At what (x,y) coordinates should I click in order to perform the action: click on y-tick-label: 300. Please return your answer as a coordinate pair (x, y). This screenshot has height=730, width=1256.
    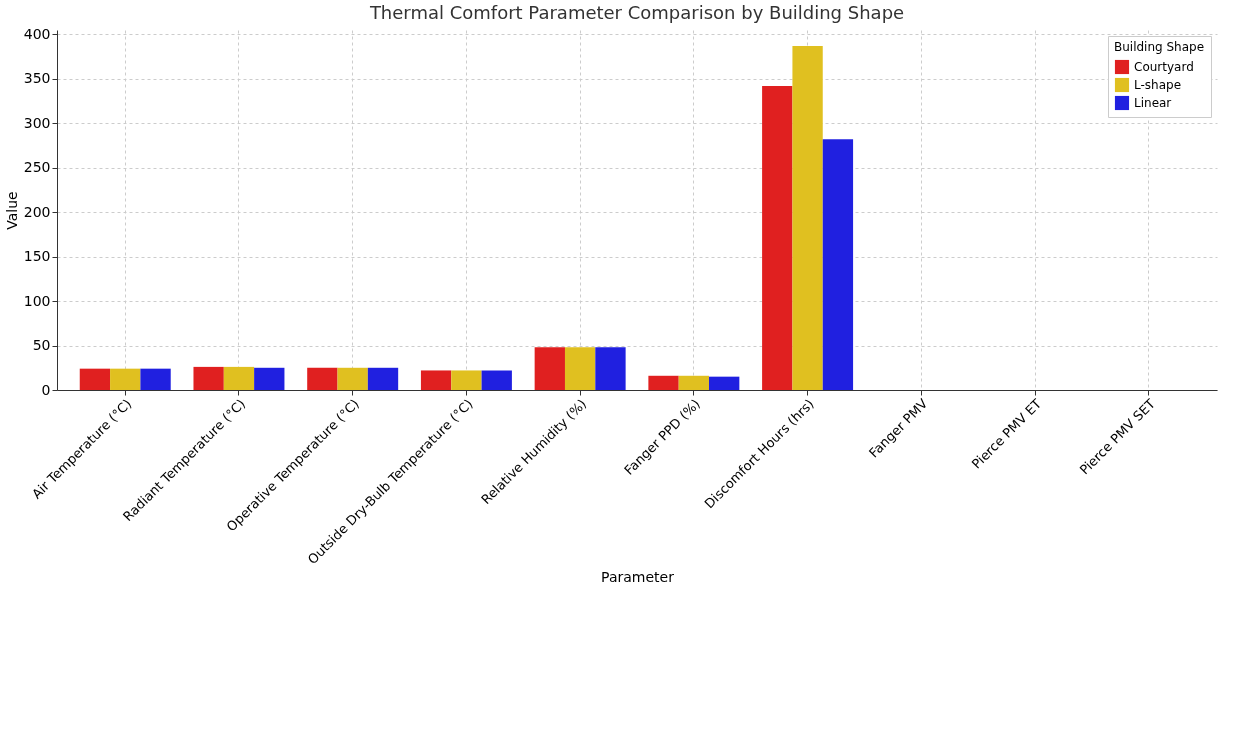
    Looking at the image, I should click on (37, 122).